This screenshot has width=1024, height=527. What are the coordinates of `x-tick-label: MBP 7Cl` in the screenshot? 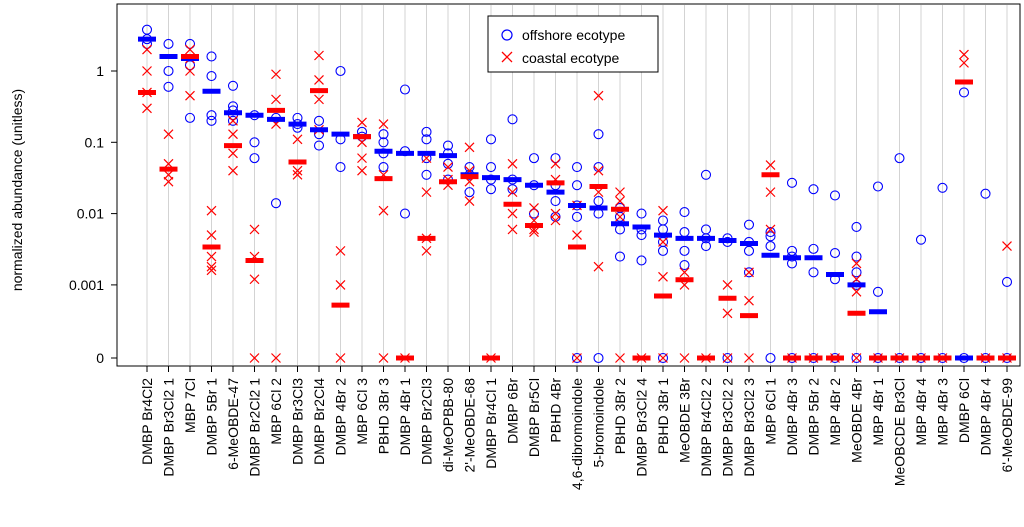 It's located at (190, 405).